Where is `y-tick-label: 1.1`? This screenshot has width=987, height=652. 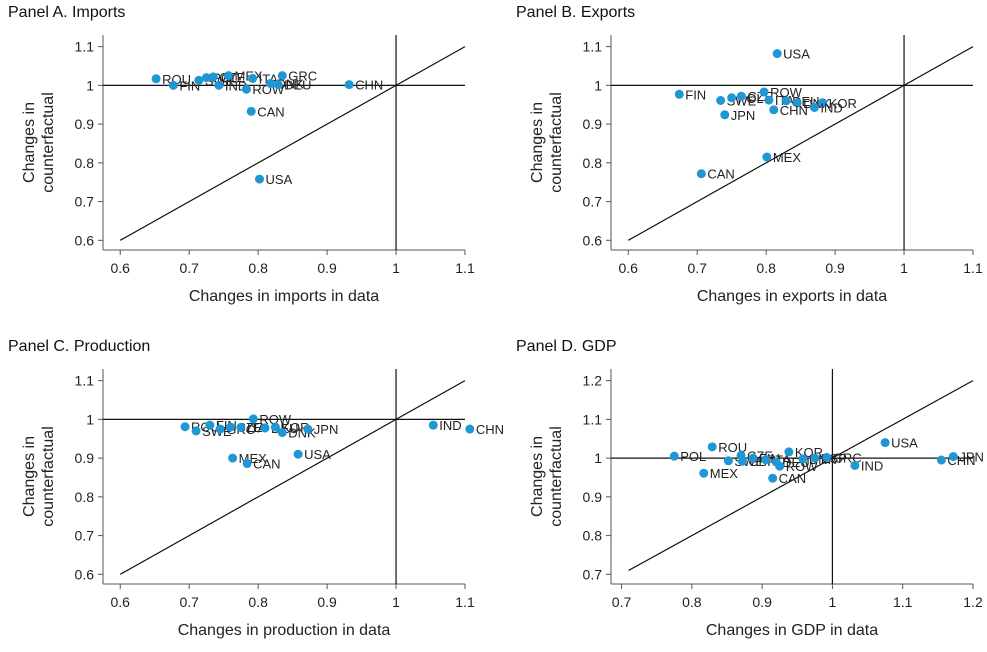
y-tick-label: 1.1 is located at coordinates (593, 47).